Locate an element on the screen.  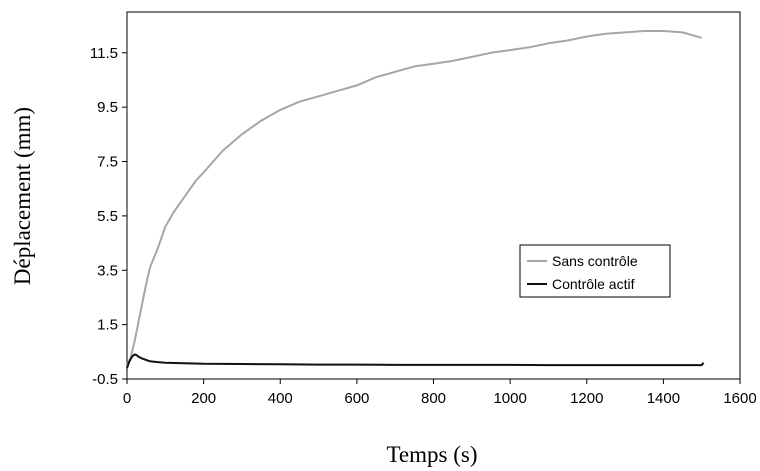
x-tick-label-0: 0 is located at coordinates (127, 398).